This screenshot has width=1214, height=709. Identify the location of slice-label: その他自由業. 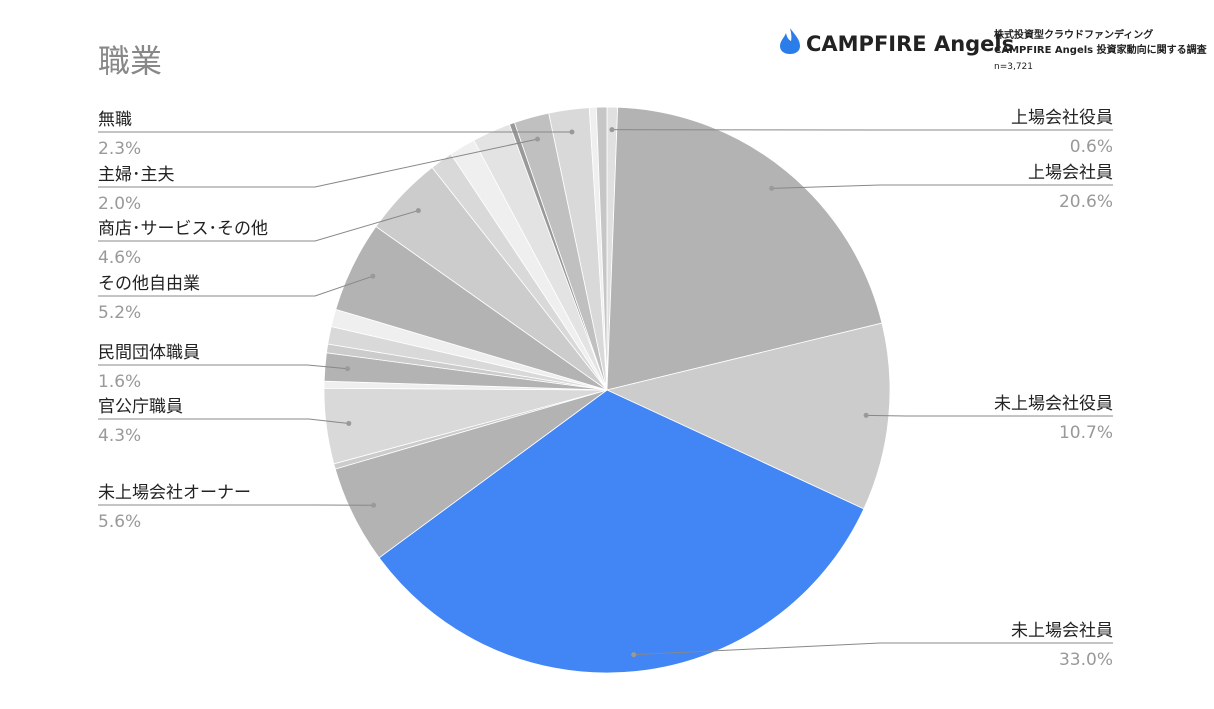
(149, 284).